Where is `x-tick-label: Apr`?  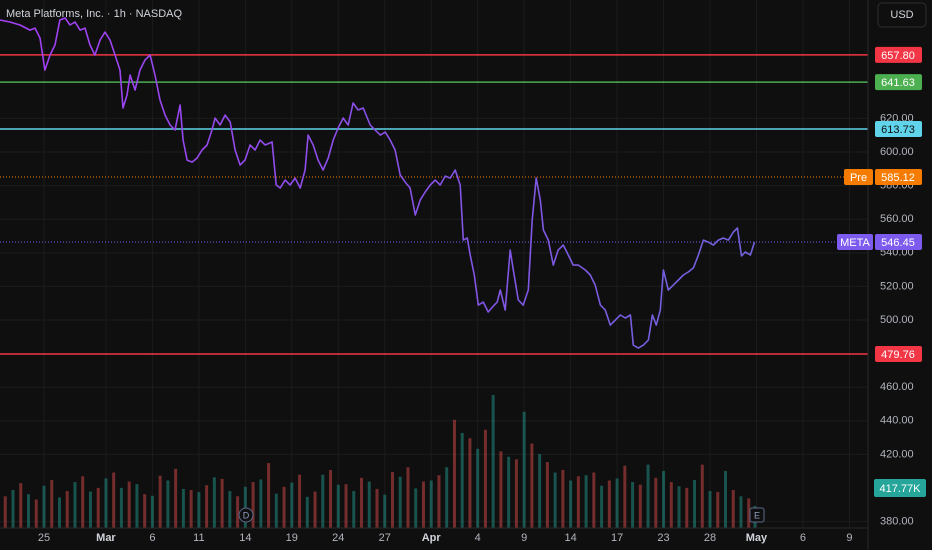 x-tick-label: Apr is located at coordinates (432, 538).